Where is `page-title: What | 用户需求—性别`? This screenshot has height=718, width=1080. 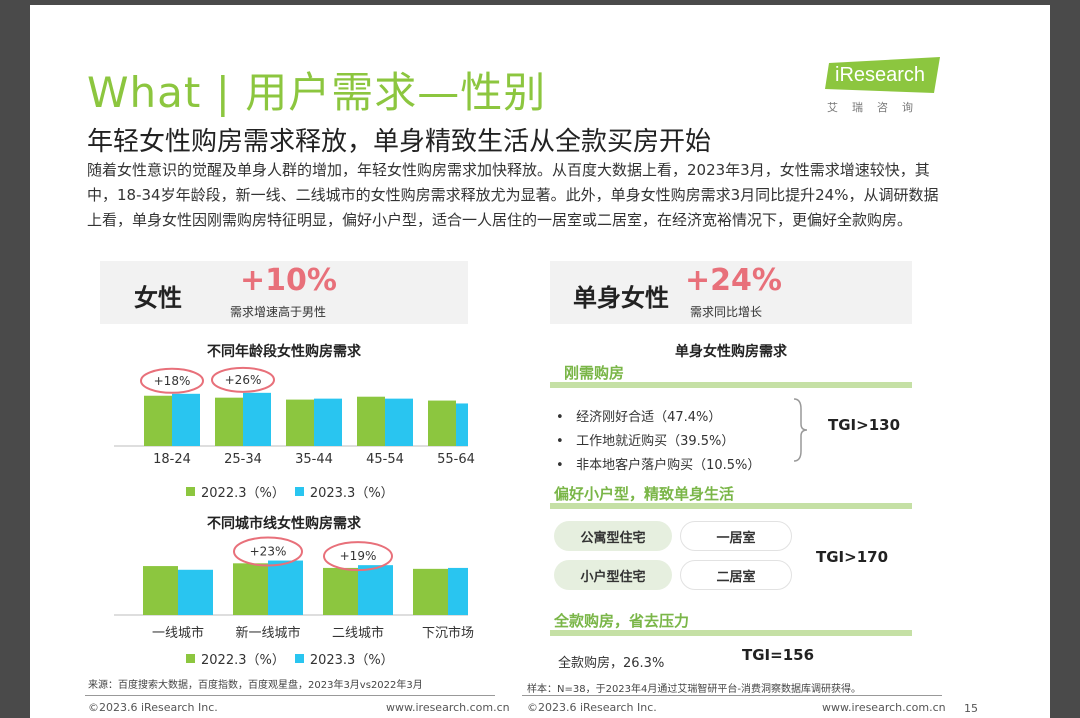 page-title: What | 用户需求—性别 is located at coordinates (317, 92).